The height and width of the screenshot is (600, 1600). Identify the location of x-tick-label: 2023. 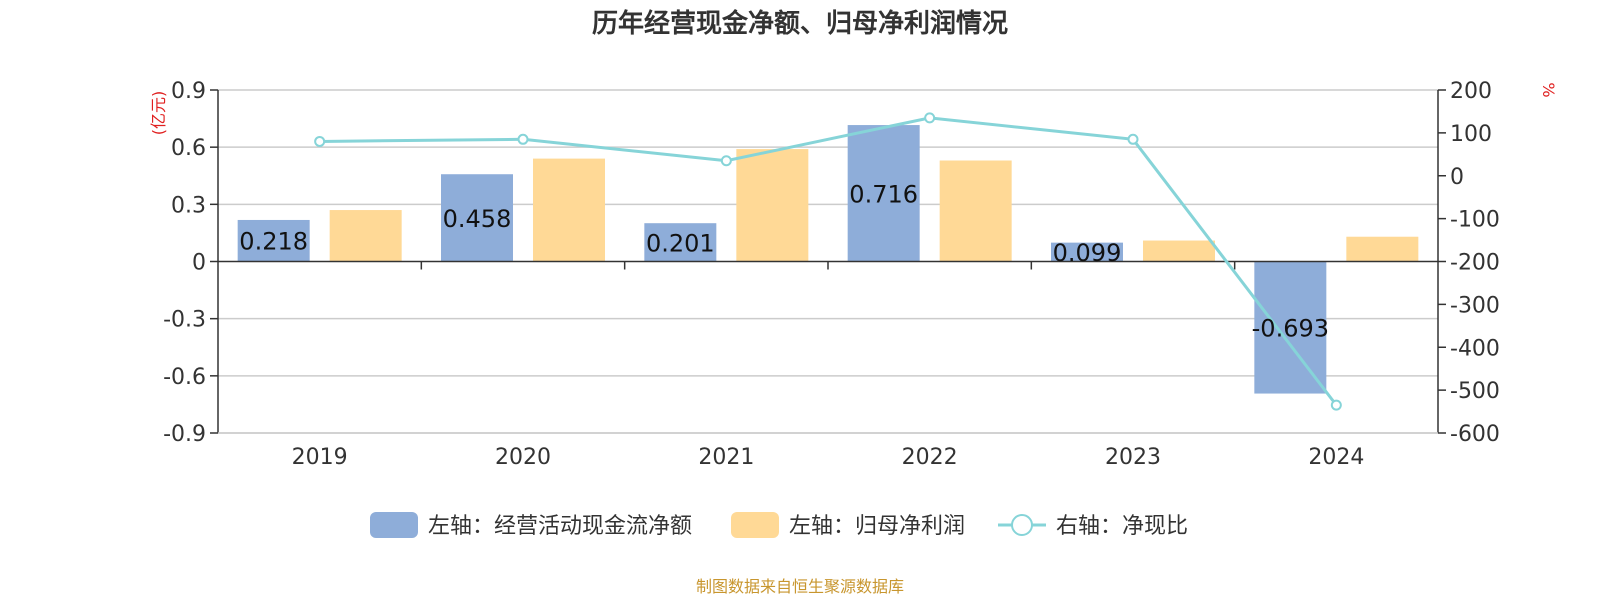
(1133, 457).